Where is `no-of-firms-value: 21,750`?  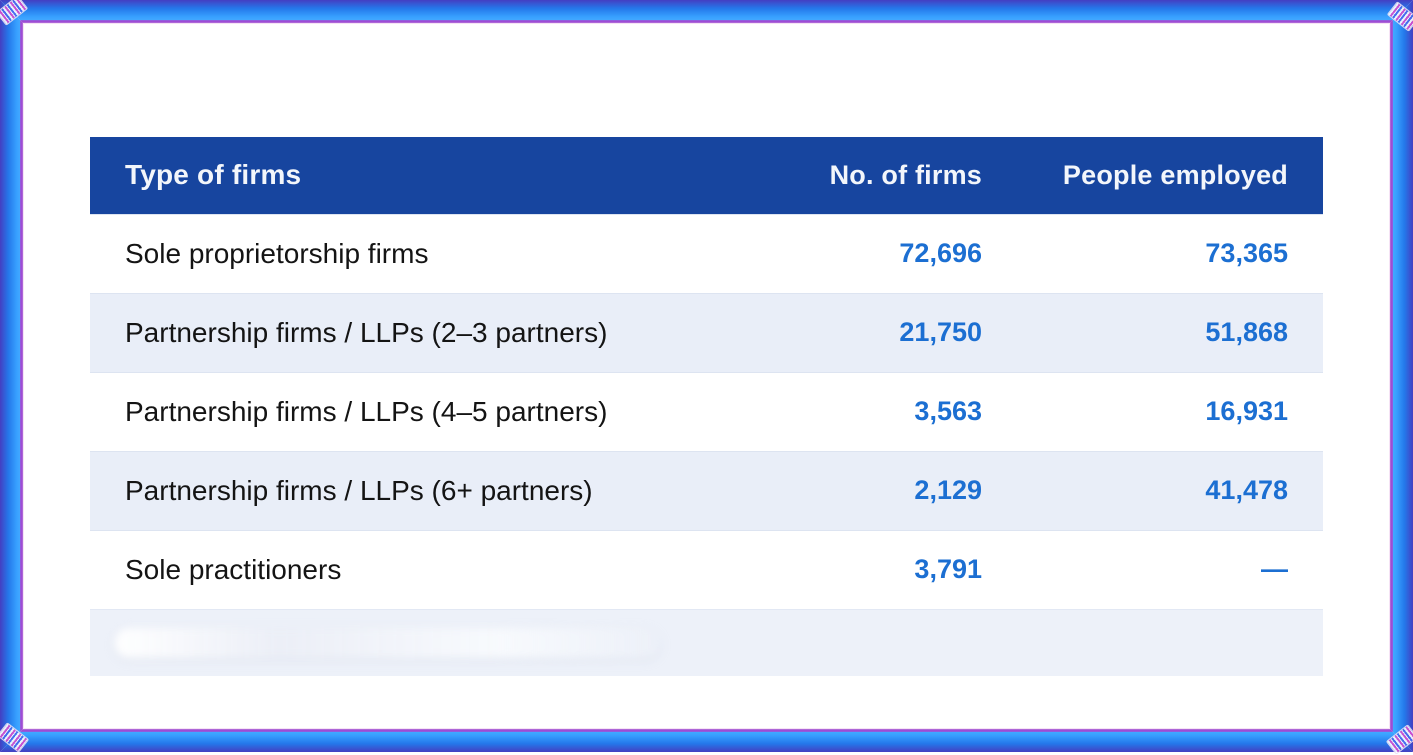 no-of-firms-value: 21,750 is located at coordinates (940, 332).